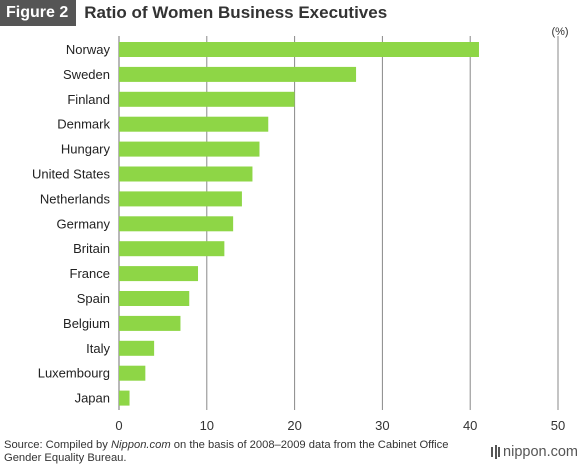  What do you see at coordinates (86, 323) in the screenshot?
I see `category-label-belgium: Belgium` at bounding box center [86, 323].